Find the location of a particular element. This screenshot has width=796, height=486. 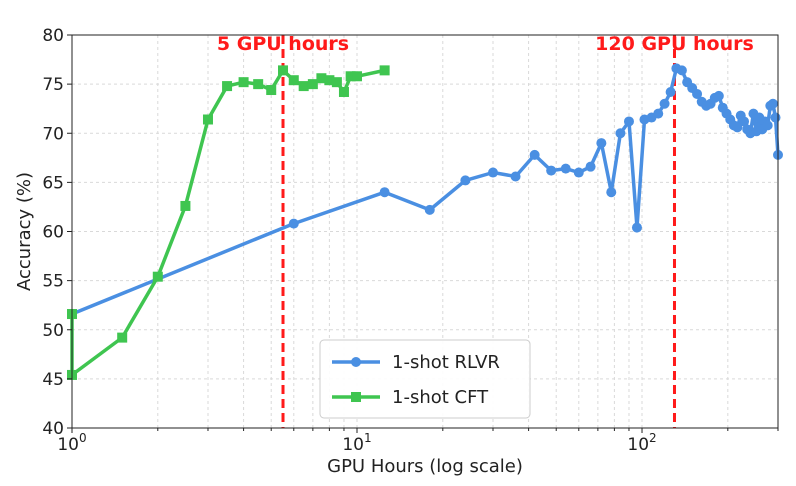

legend-label: 1-shot RLVR is located at coordinates (446, 362).